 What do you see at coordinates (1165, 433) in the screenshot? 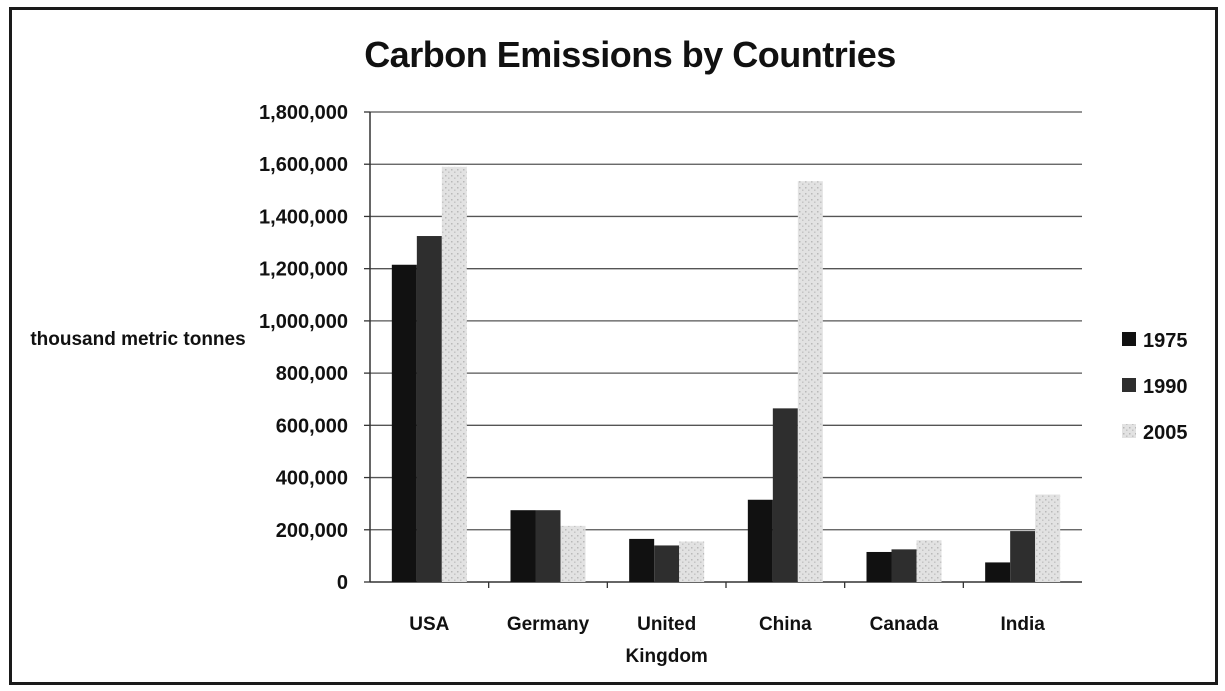
I see `legend-label: 2005` at bounding box center [1165, 433].